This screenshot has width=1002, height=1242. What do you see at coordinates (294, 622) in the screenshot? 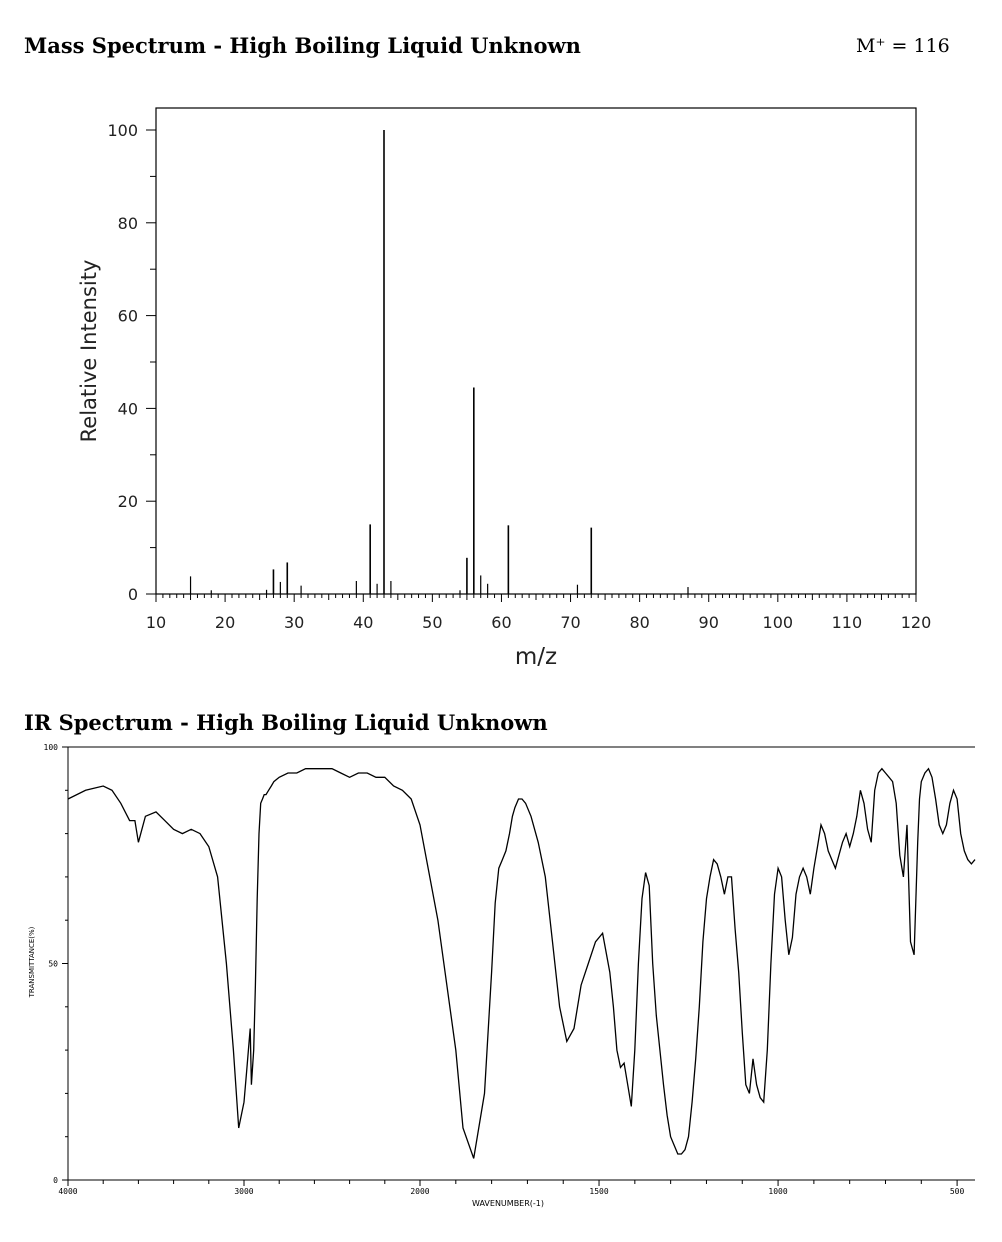
I see `ms-x-tick-label: 30` at bounding box center [294, 622].